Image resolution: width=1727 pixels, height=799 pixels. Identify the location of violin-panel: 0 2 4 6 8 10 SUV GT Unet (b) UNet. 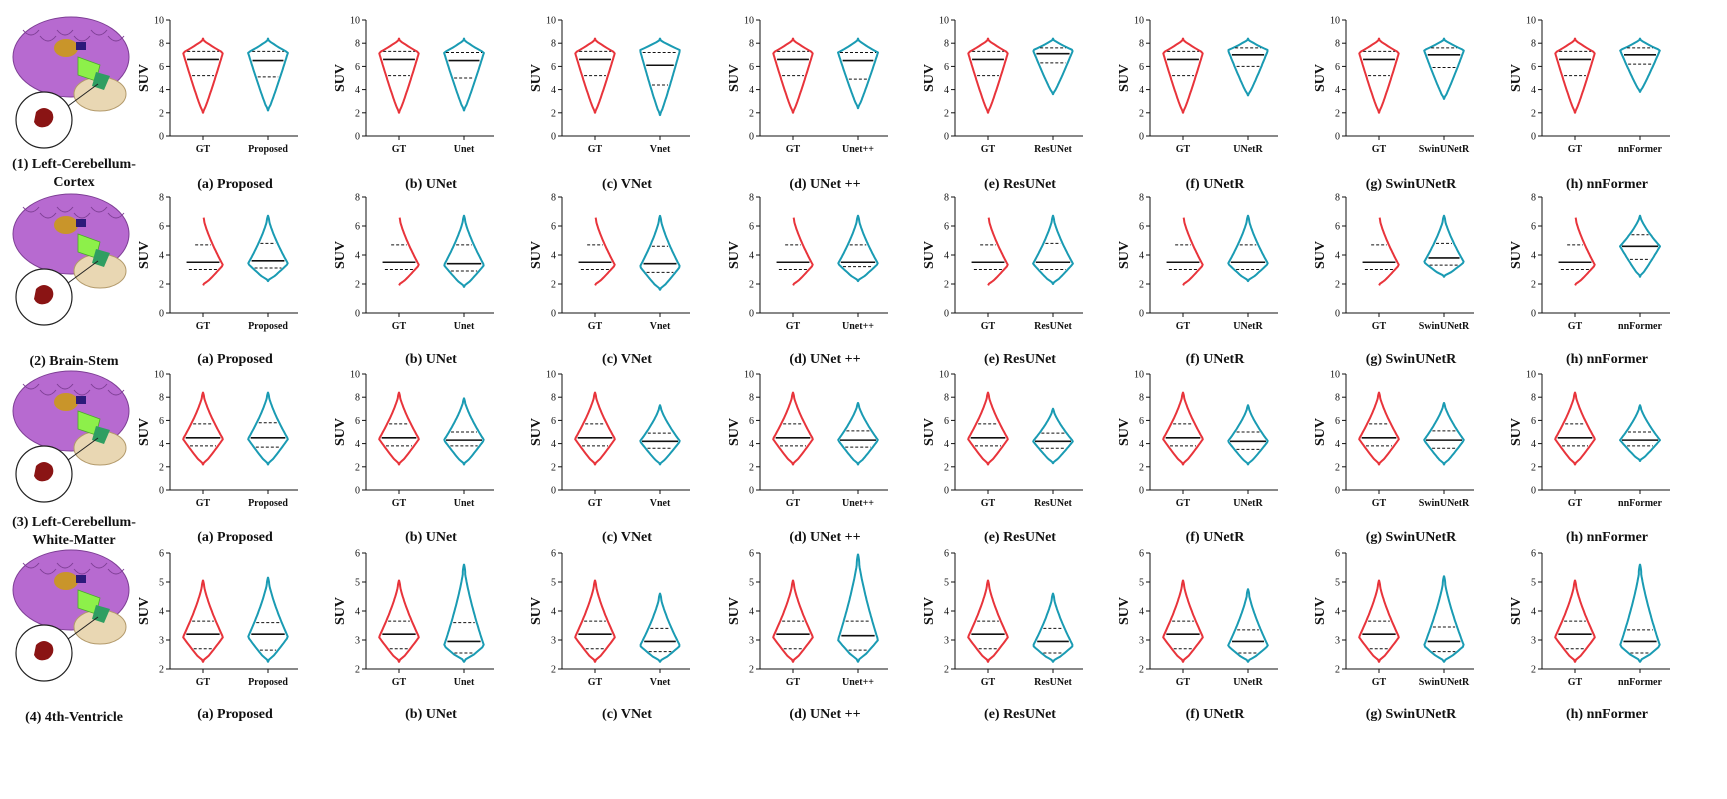
(413, 104).